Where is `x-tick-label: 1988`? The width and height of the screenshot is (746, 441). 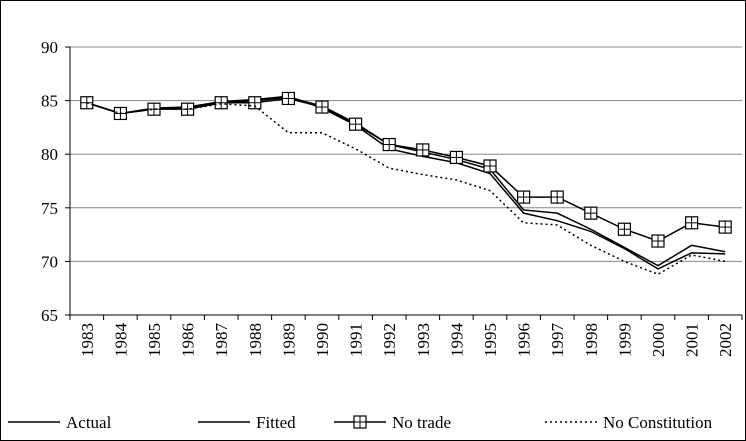
x-tick-label: 1988 is located at coordinates (255, 340).